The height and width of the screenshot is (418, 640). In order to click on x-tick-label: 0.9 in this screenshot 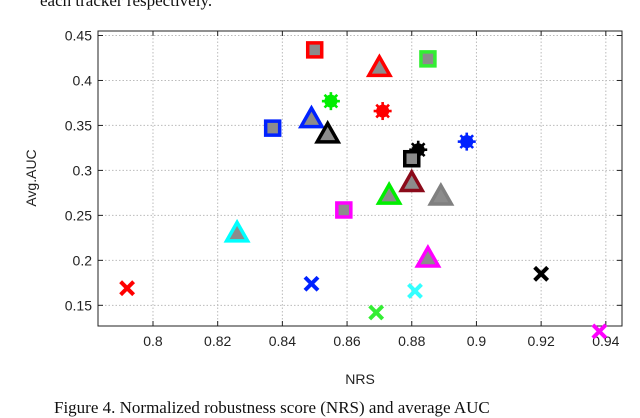, I will do `click(477, 341)`.